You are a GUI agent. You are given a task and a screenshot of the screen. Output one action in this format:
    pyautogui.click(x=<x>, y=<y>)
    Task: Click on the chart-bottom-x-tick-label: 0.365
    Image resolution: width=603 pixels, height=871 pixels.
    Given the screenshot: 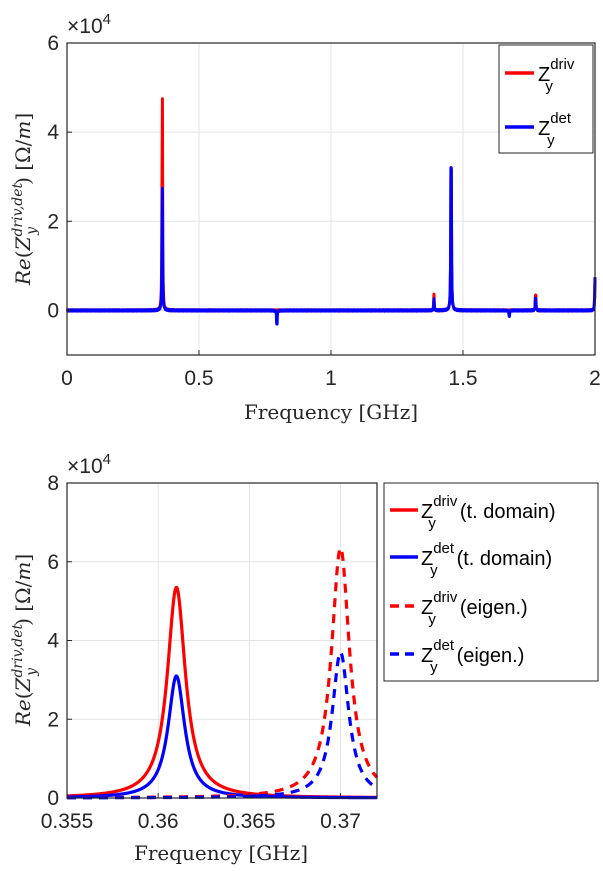 What is the action you would take?
    pyautogui.click(x=249, y=821)
    